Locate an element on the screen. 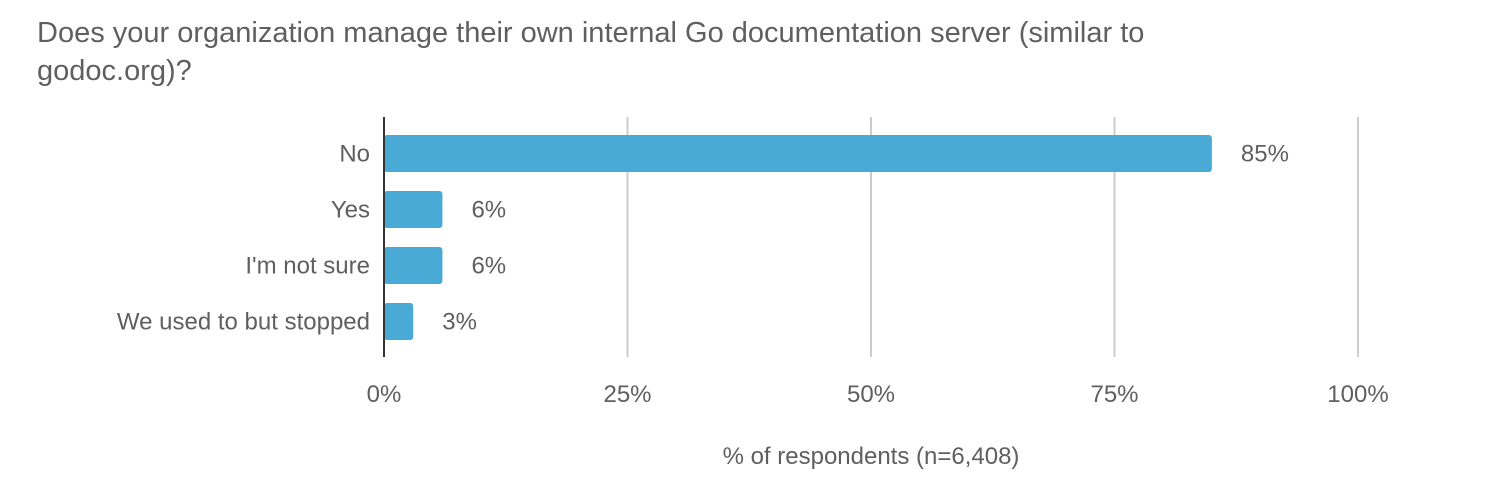 Image resolution: width=1502 pixels, height=502 pixels. x-axis-title: % of respondents (n=6,408) is located at coordinates (871, 456).